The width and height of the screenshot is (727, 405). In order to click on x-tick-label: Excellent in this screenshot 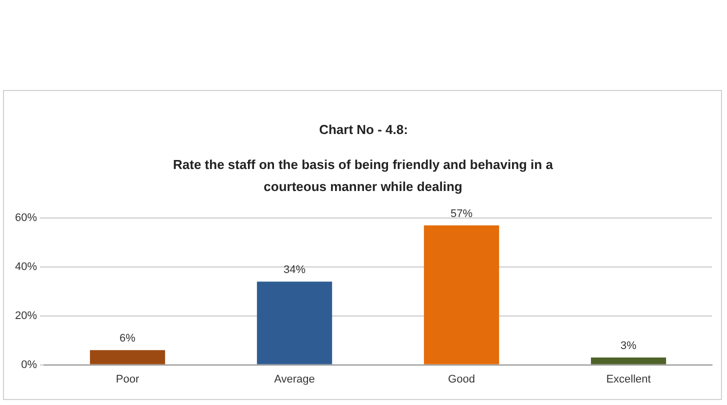, I will do `click(628, 379)`.